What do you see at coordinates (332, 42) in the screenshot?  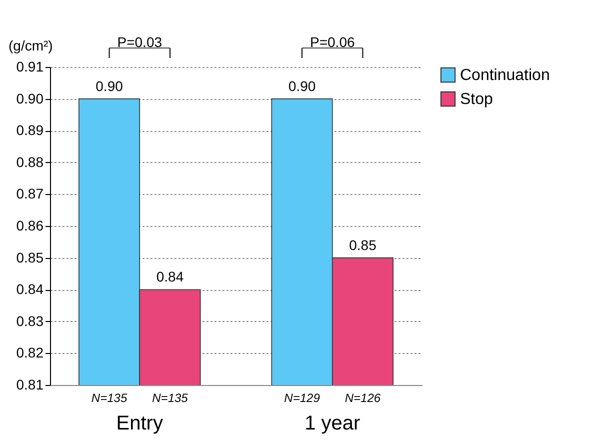 I see `text: P=0.06` at bounding box center [332, 42].